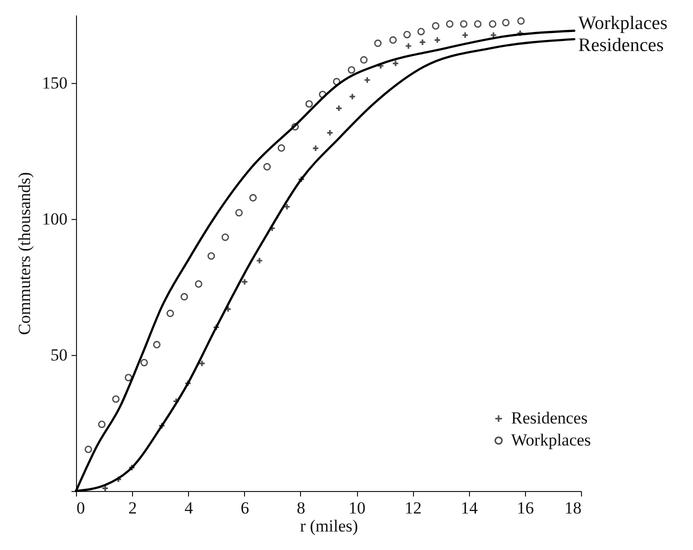 This screenshot has width=693, height=550. I want to click on y-tick-label: 50, so click(59, 355).